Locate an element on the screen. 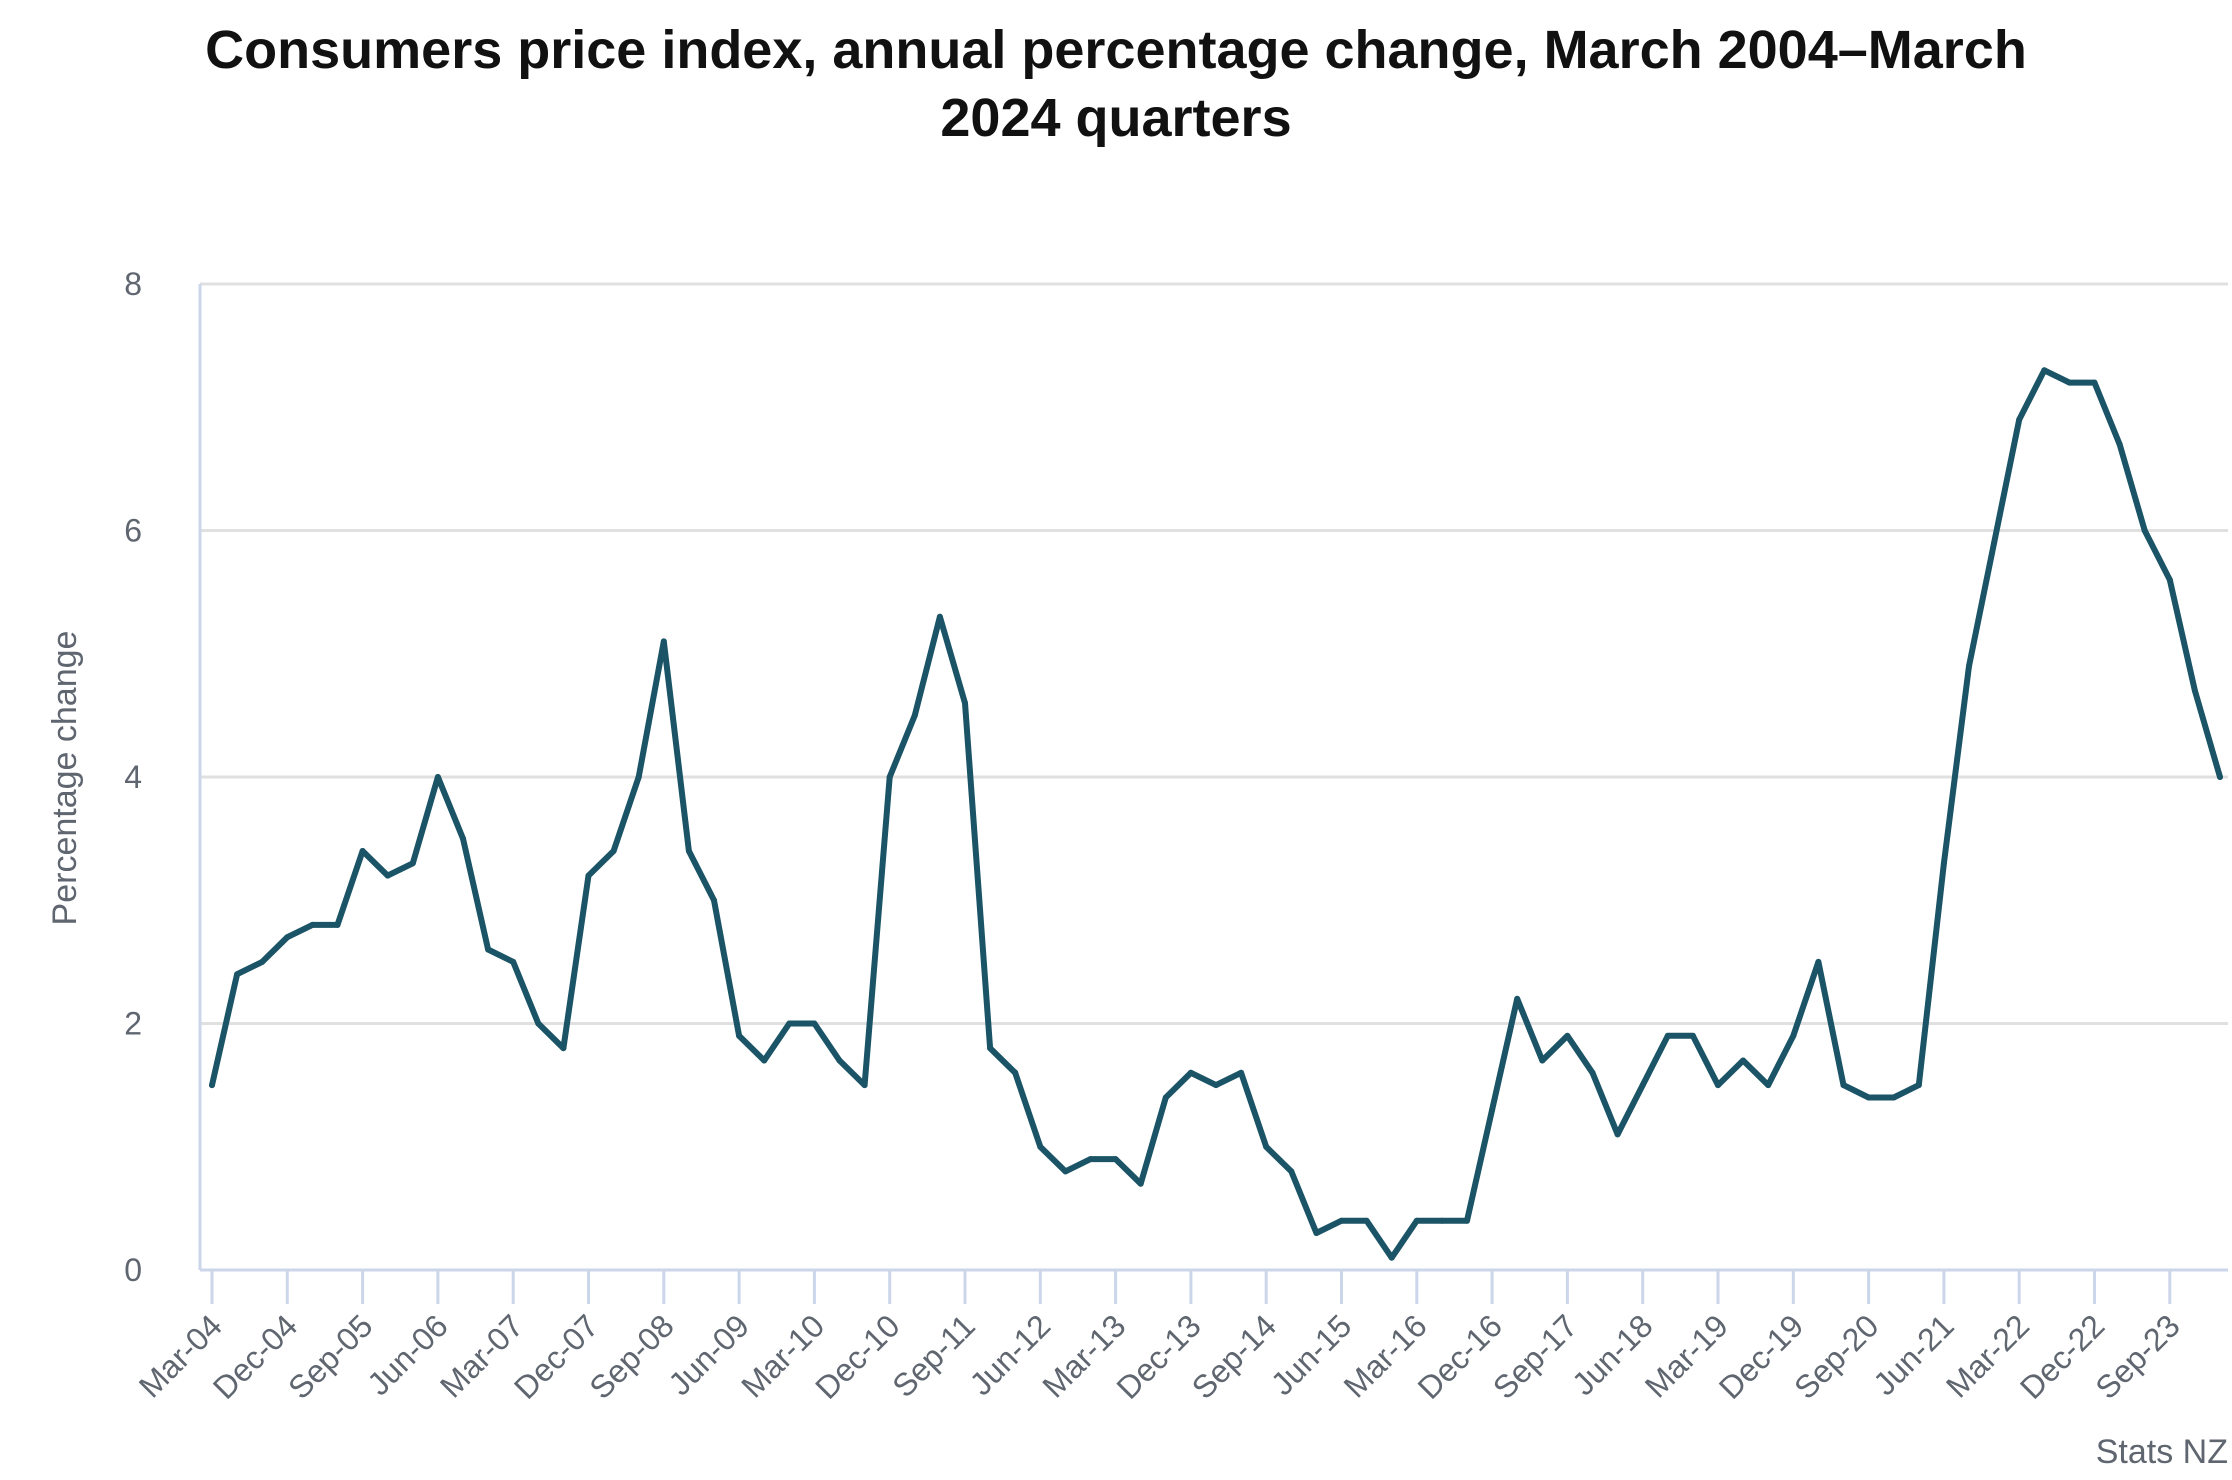 This screenshot has height=1480, width=2232. y-axis-title: Percentage change is located at coordinates (65, 778).